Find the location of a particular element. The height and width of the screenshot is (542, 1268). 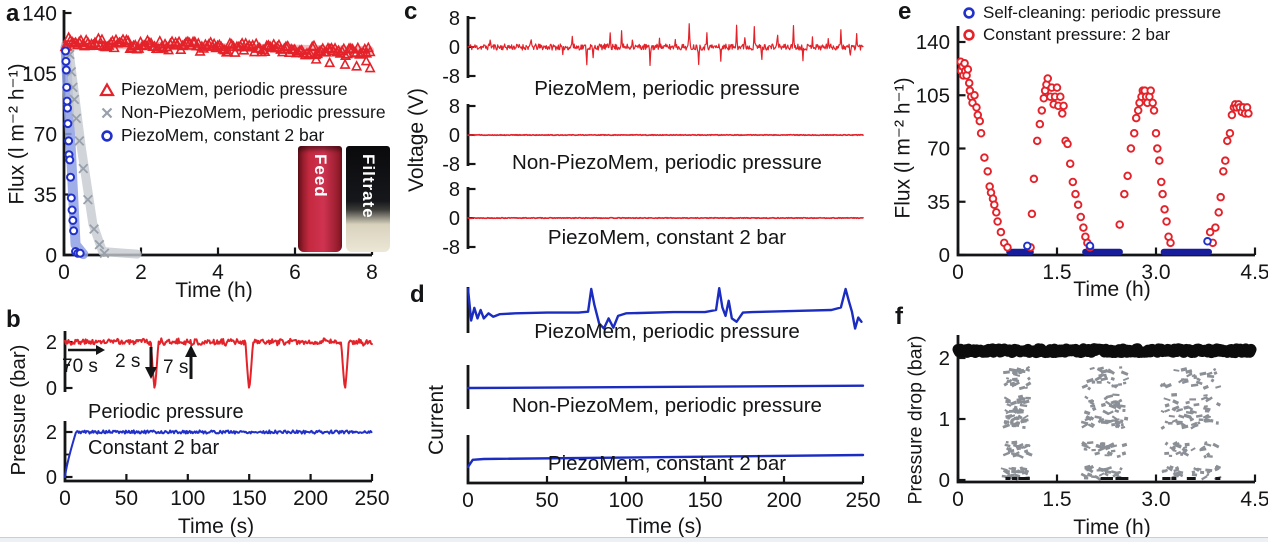

page-edge-strip is located at coordinates (634, 539).